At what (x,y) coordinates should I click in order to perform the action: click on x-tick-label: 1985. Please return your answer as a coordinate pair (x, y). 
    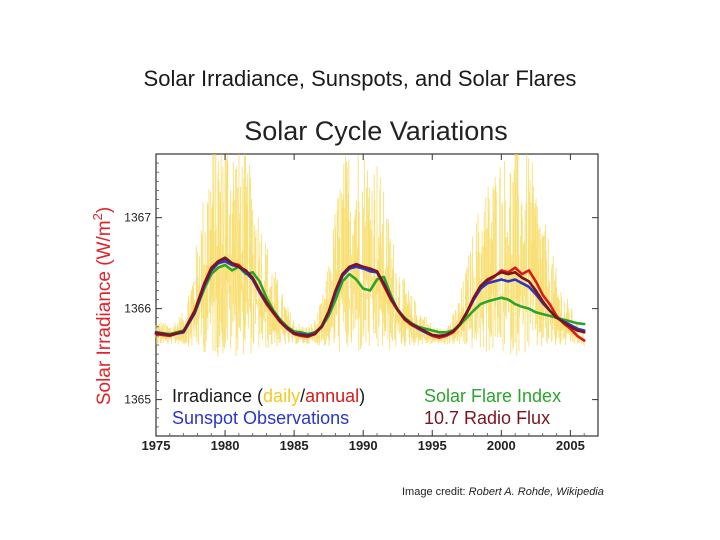
    Looking at the image, I should click on (294, 445).